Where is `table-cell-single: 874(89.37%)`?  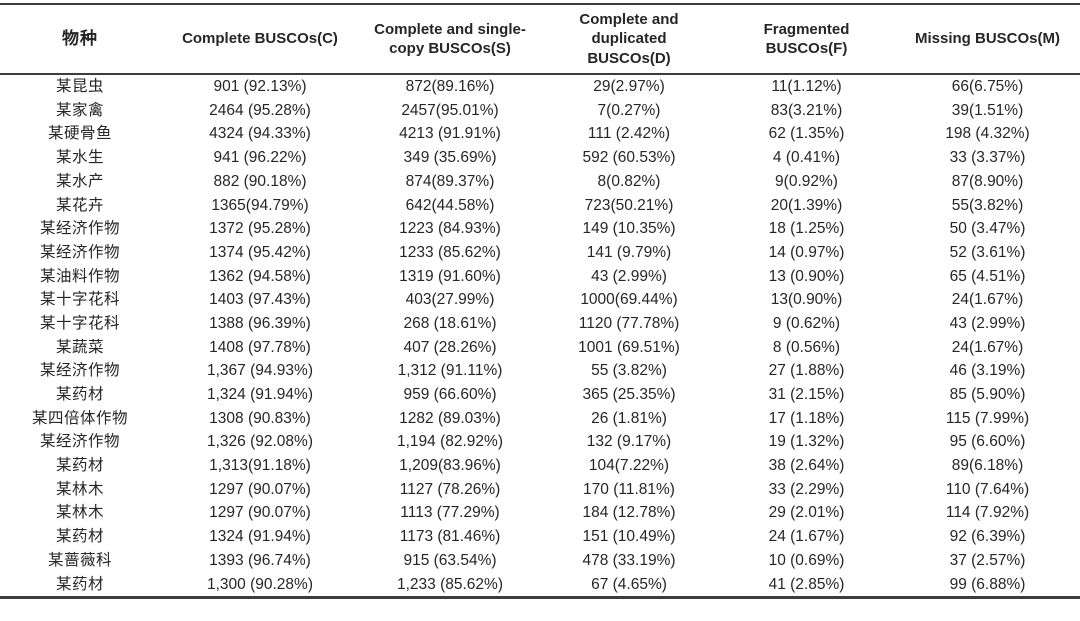
table-cell-single: 874(89.37%) is located at coordinates (450, 181).